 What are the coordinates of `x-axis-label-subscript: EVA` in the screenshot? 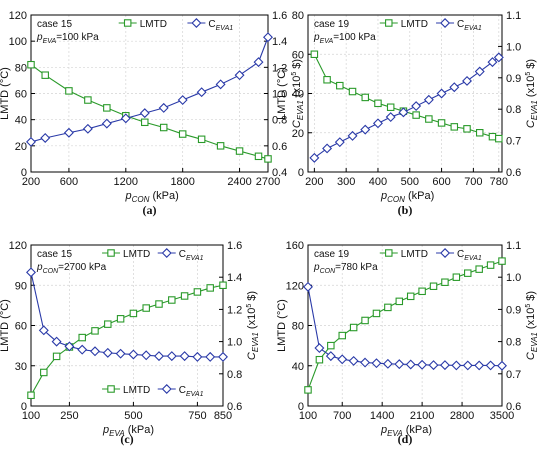 It's located at (395, 433).